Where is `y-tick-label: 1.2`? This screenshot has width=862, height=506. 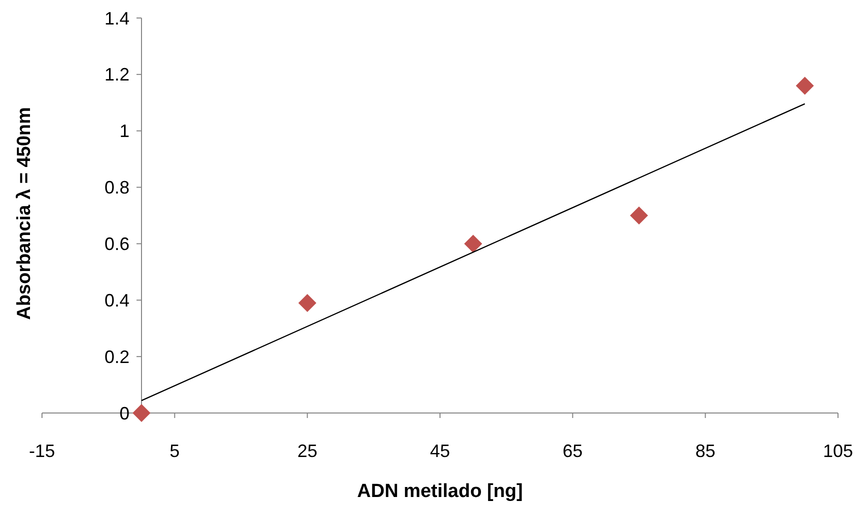 y-tick-label: 1.2 is located at coordinates (117, 74).